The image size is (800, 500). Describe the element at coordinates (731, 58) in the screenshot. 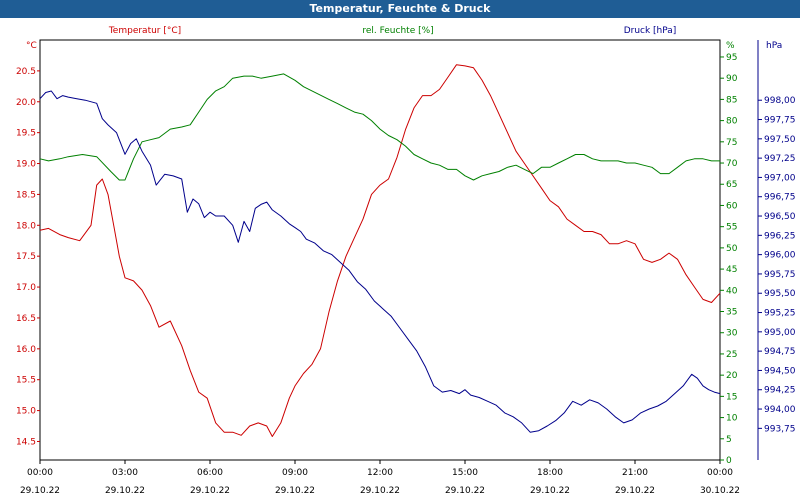

I see `humidity-tick-label: 95` at that location.